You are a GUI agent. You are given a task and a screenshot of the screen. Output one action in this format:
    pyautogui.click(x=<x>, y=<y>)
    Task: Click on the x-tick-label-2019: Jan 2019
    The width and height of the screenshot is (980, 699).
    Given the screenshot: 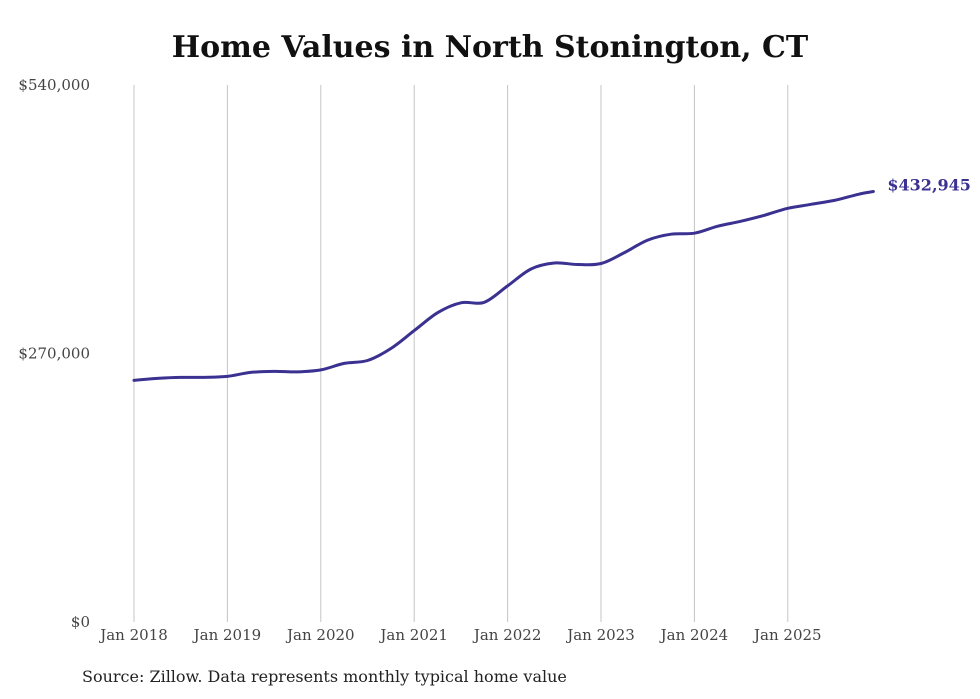 What is the action you would take?
    pyautogui.click(x=227, y=635)
    